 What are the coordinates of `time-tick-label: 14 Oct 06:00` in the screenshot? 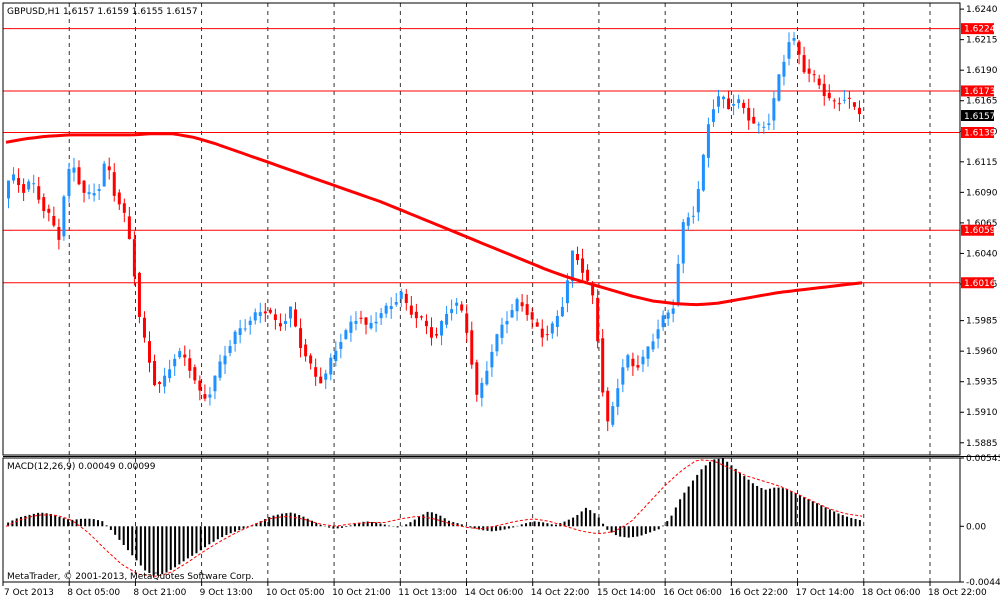 It's located at (494, 593).